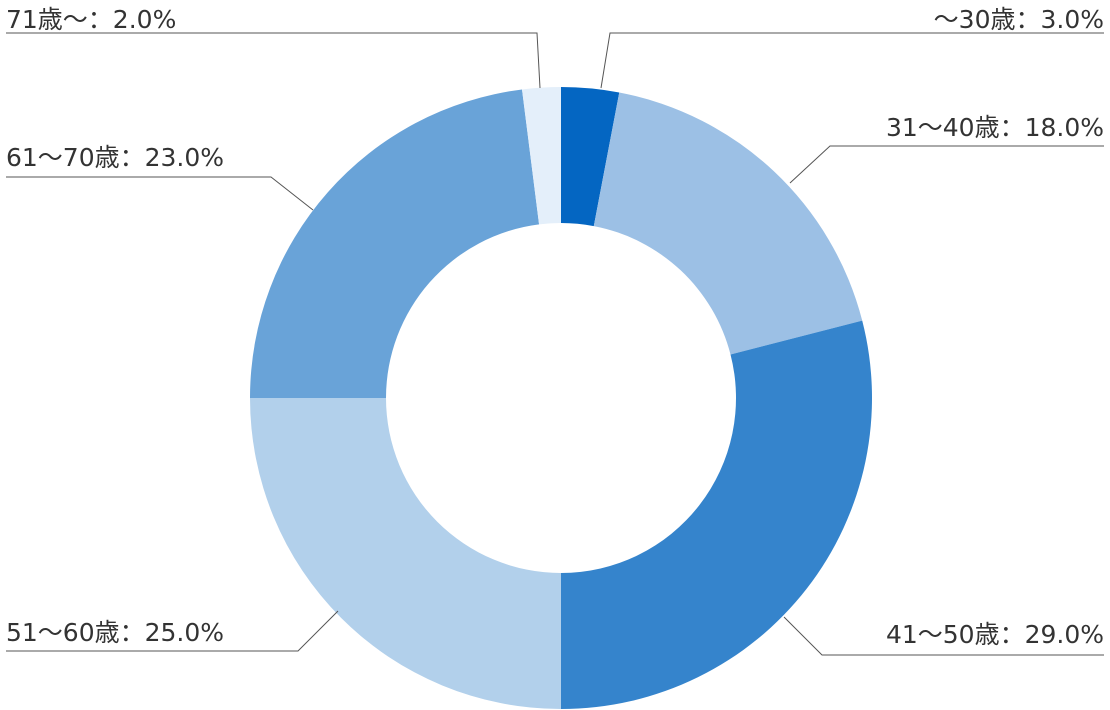 Image resolution: width=1110 pixels, height=710 pixels. Describe the element at coordinates (115, 157) in the screenshot. I see `slice-label-5: 61～70歳：23.0%` at that location.